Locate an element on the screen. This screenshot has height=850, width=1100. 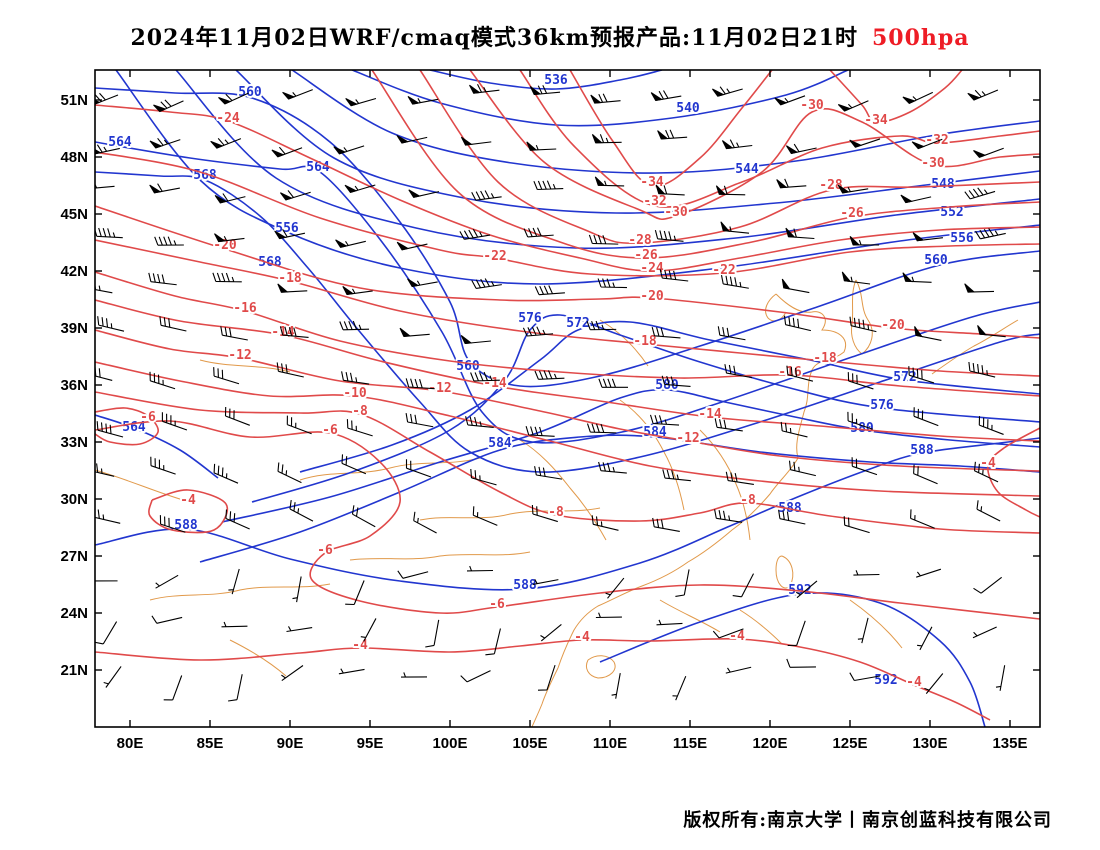
y-axis-tick-label: 21N is located at coordinates (74, 670).